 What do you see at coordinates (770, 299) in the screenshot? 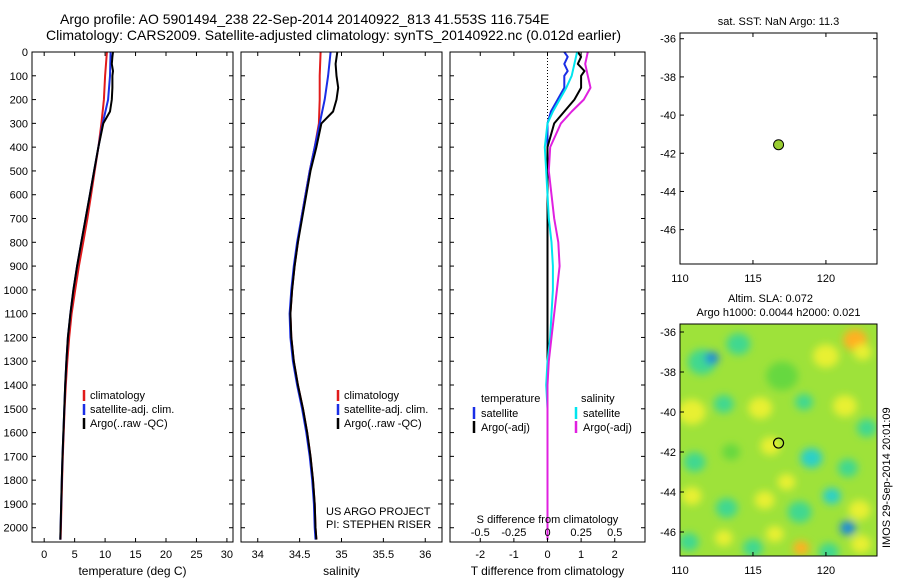
I see `sla-map-title: Altim. SLA: 0.072` at bounding box center [770, 299].